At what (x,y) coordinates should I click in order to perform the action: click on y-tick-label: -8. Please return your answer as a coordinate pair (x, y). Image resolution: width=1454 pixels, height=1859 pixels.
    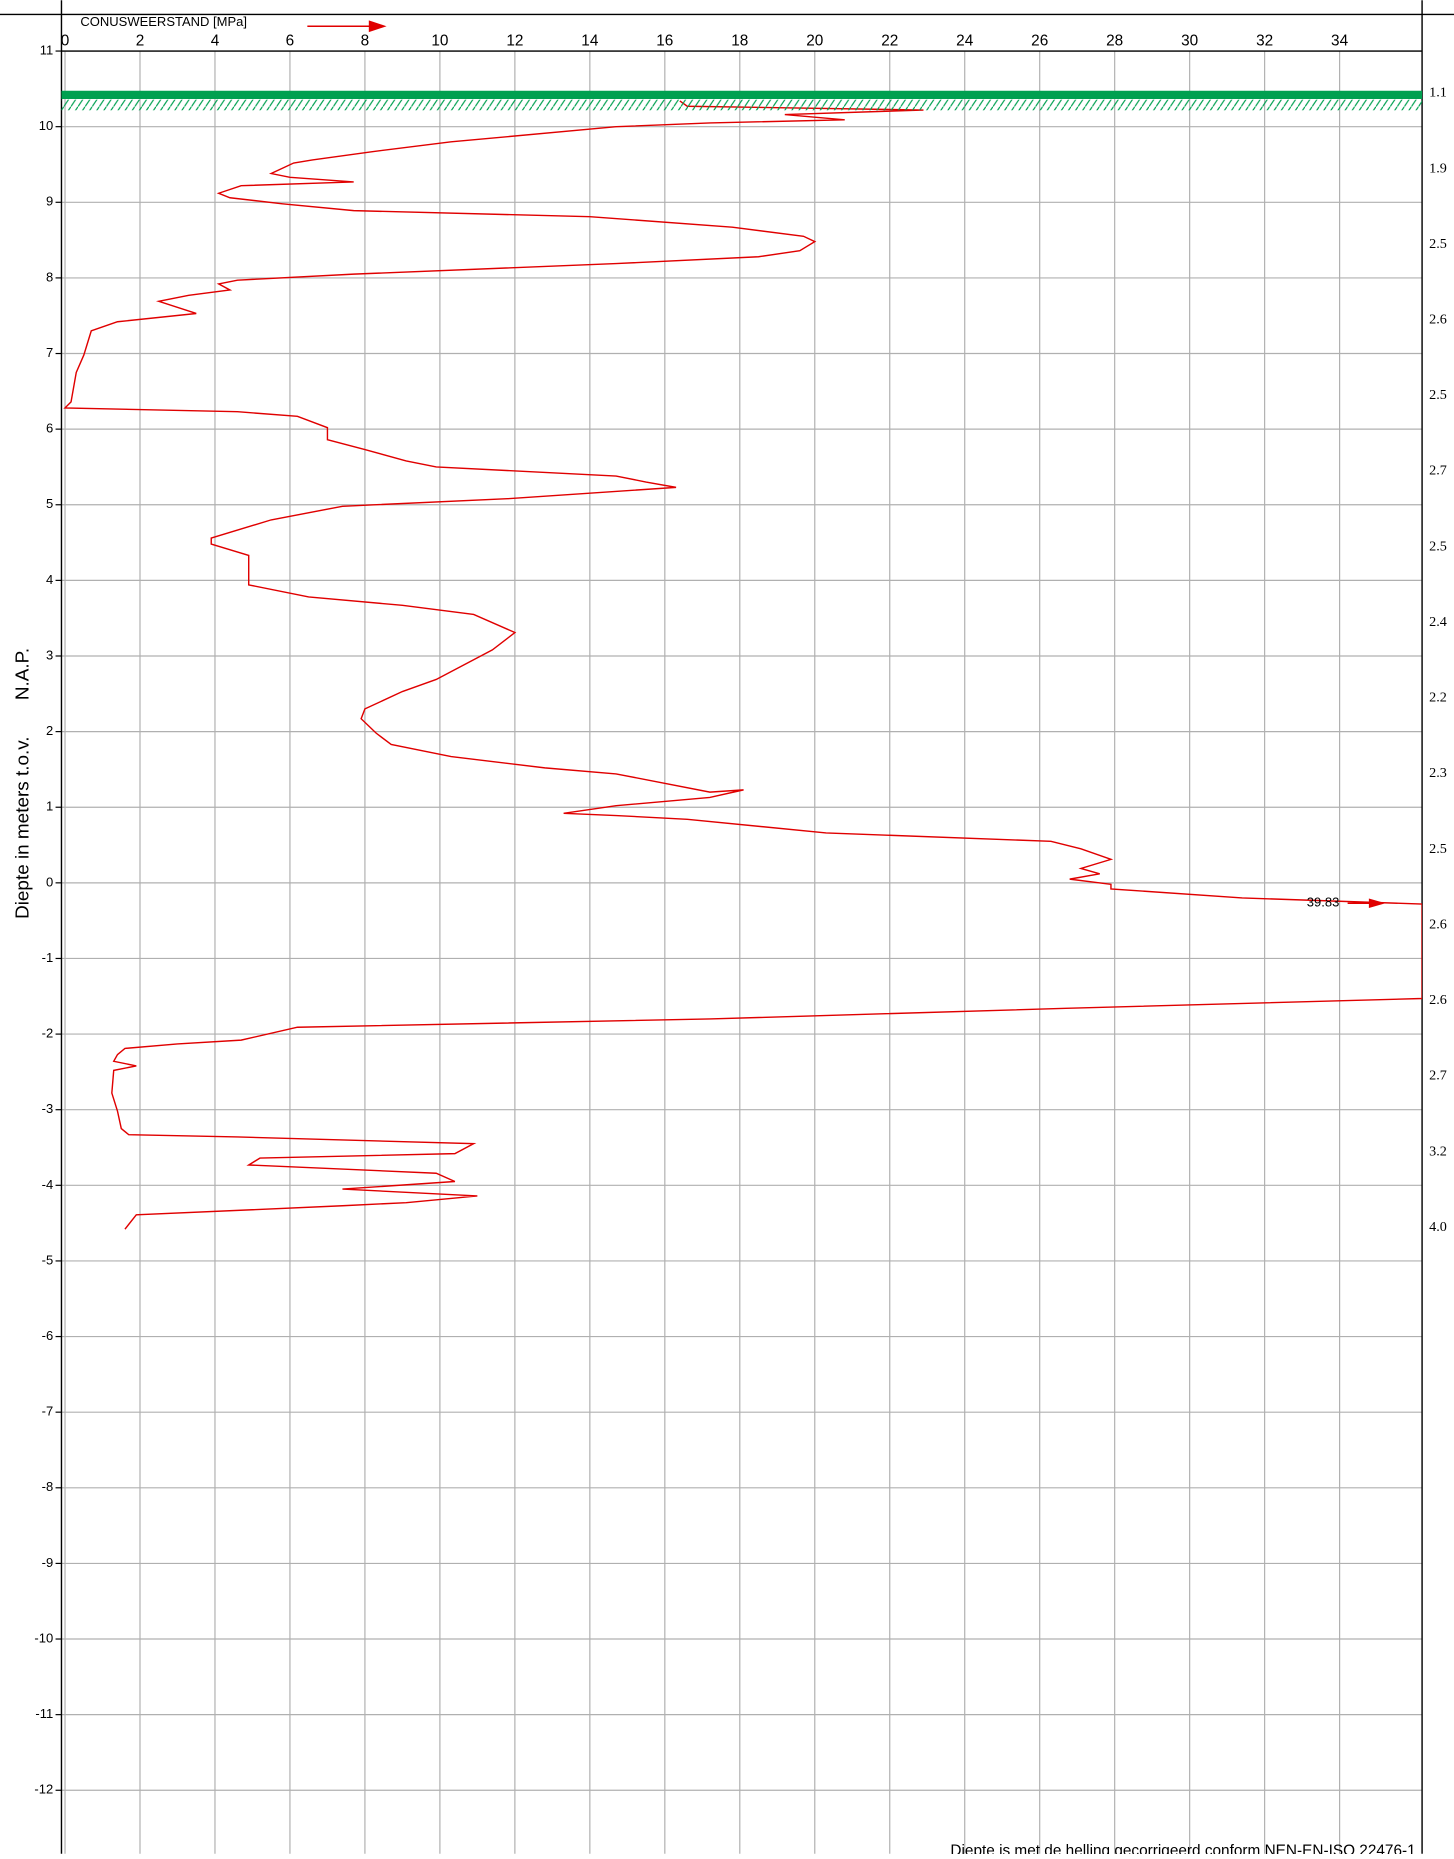
    Looking at the image, I should click on (48, 1486).